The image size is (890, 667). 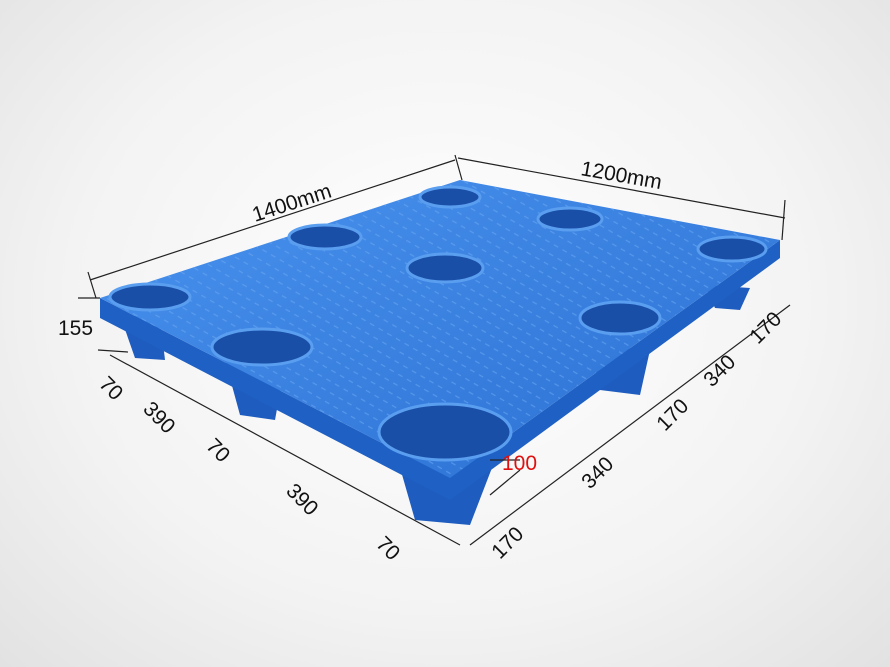 What do you see at coordinates (765, 327) in the screenshot?
I see `width-segment-5: 170` at bounding box center [765, 327].